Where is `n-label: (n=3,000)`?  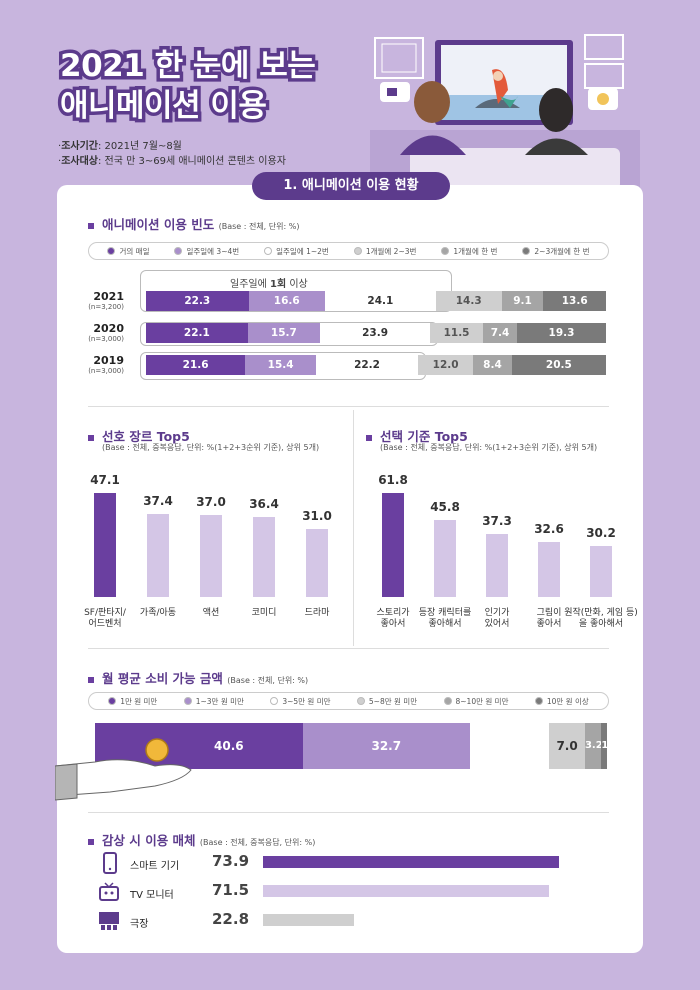
n-label: (n=3,000) is located at coordinates (106, 371).